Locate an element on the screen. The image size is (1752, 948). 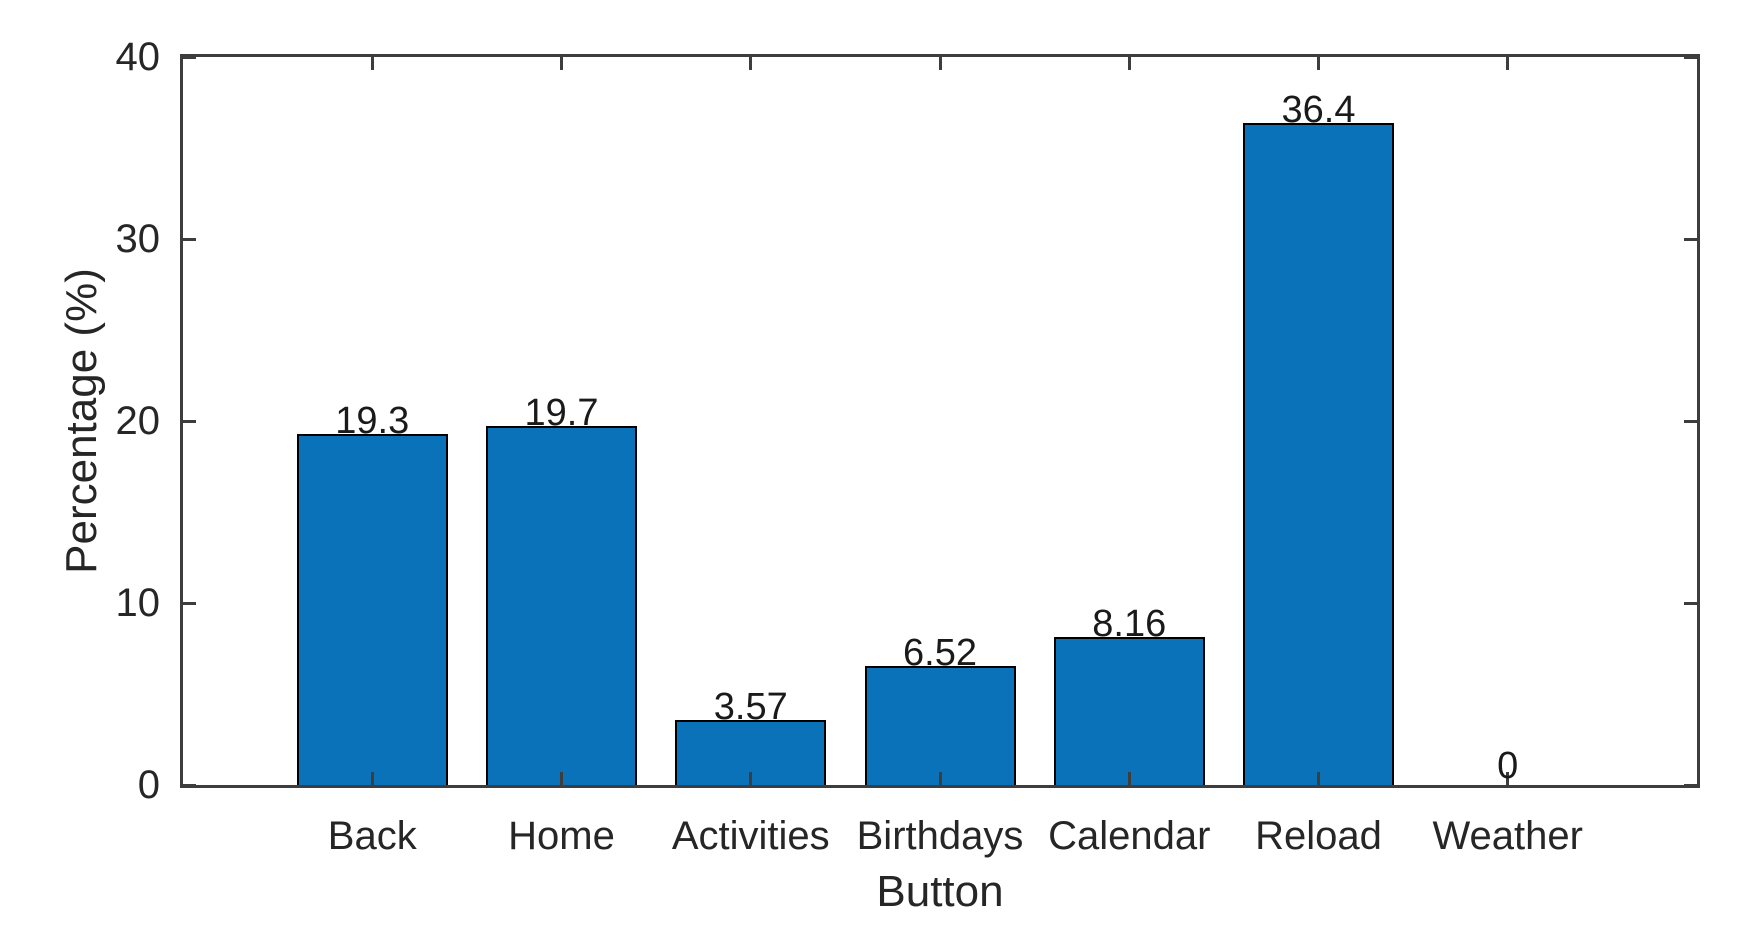
y-tick-label: 30 is located at coordinates (138, 239).